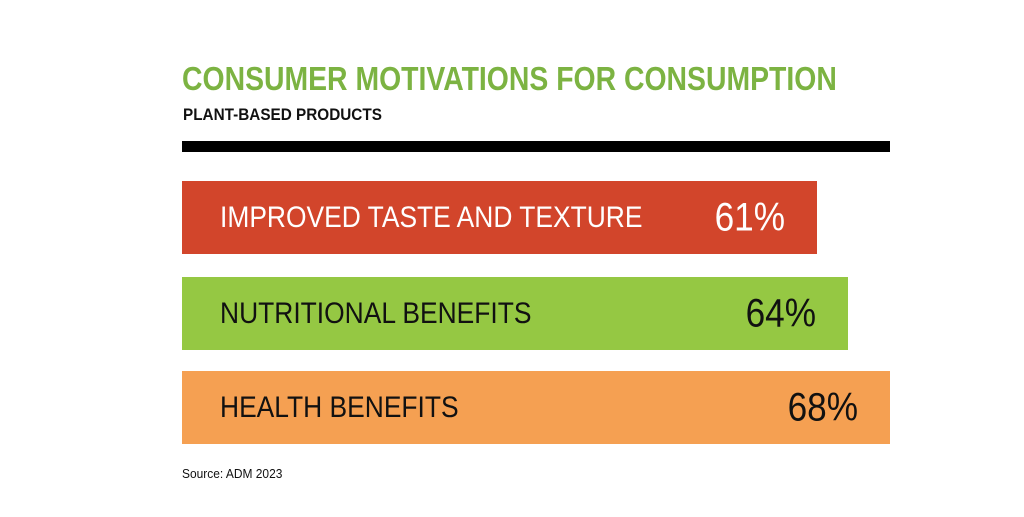 The image size is (1024, 517). I want to click on chart-title: CONSUMER MOTIVATIONS FOR CONSUMPTION, so click(509, 78).